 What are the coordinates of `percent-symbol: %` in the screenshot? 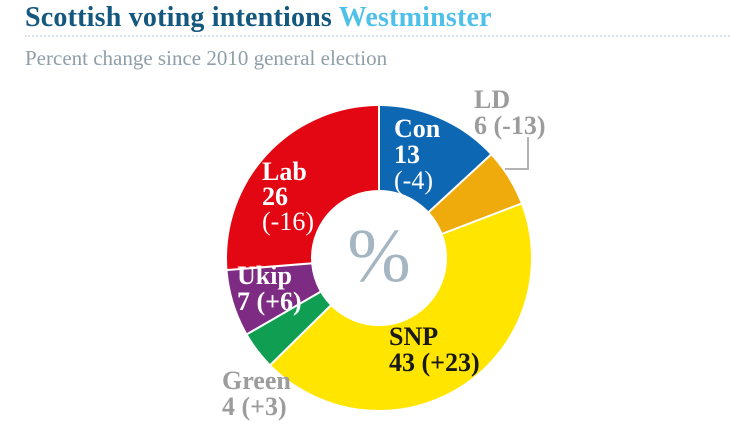 It's located at (379, 256).